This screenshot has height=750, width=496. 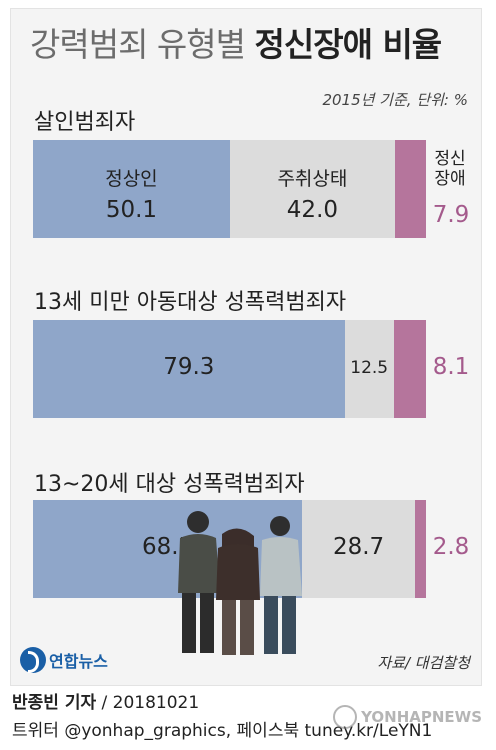 I want to click on chart-title: 강력범죄 유형별 정신장애 비율, so click(x=236, y=42).